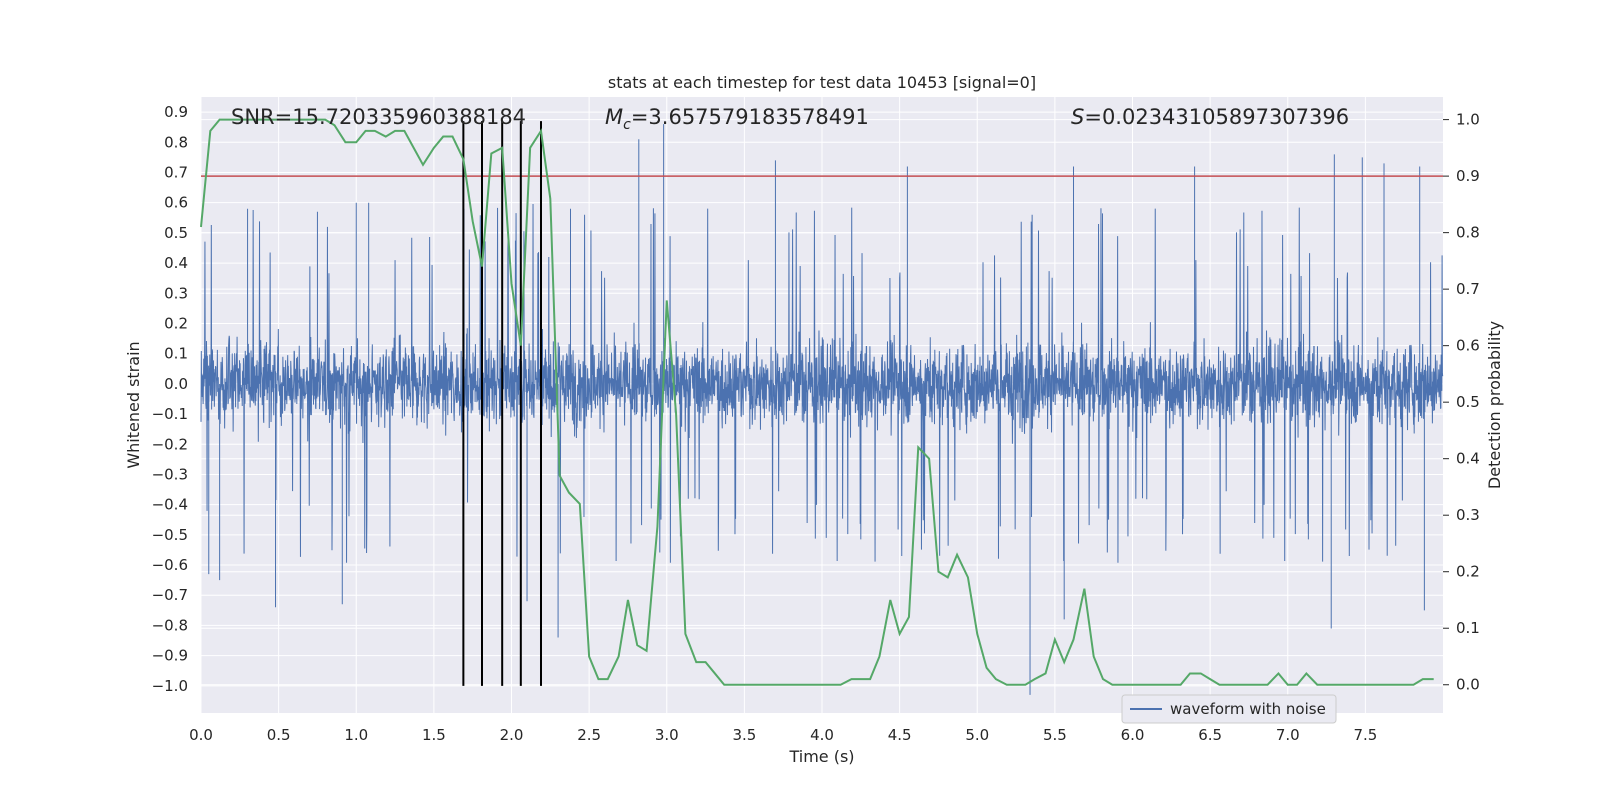  I want to click on y-tick-label: 0.0, so click(176, 384).